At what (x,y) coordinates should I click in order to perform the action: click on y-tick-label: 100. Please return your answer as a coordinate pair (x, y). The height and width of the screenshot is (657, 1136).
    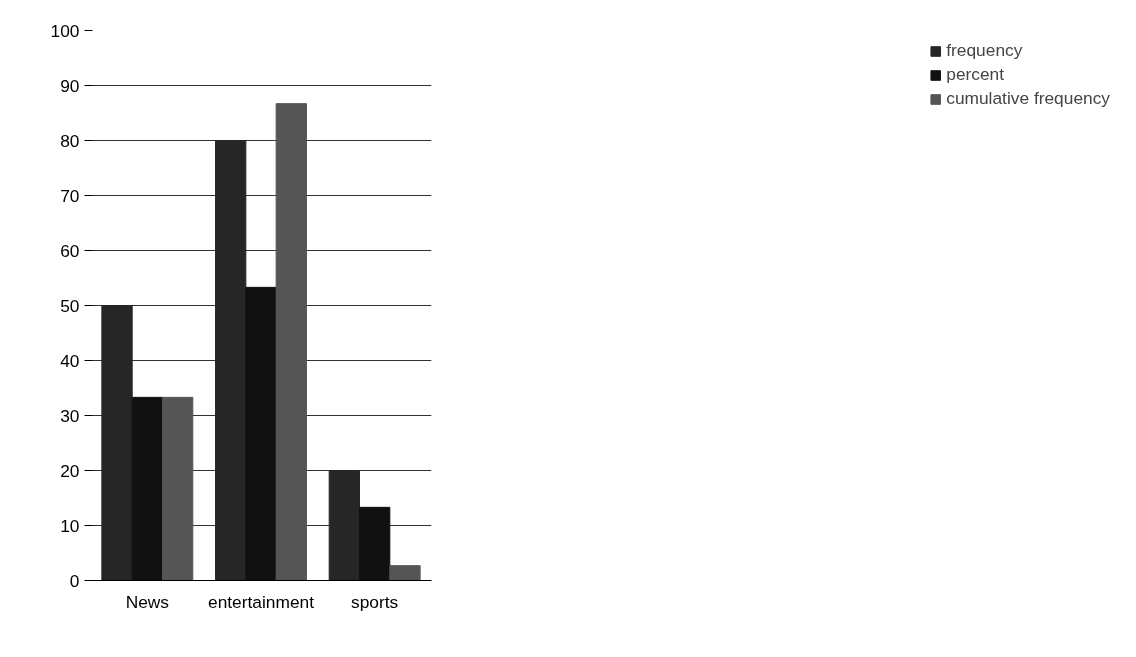
    Looking at the image, I should click on (65, 30).